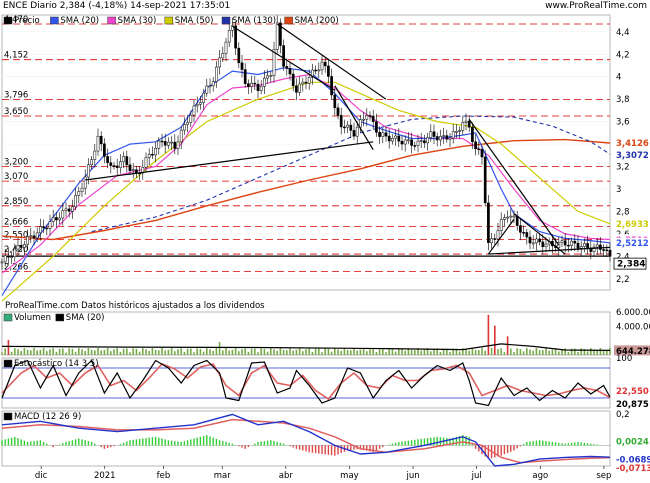  Describe the element at coordinates (633, 469) in the screenshot. I see `macd-current-label: -0,0713` at that location.